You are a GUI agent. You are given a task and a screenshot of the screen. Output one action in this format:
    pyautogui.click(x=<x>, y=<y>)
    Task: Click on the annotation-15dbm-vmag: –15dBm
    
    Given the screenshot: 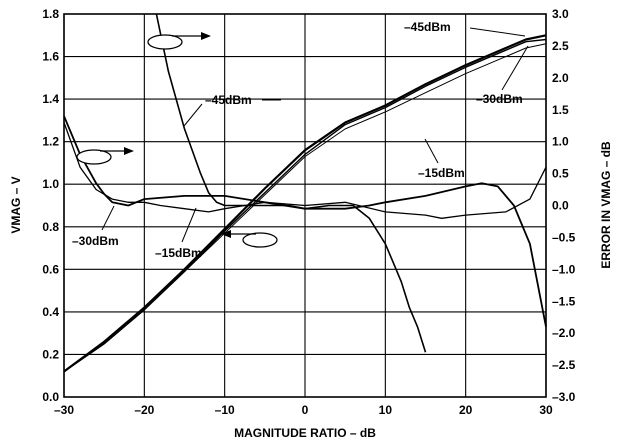 What is the action you would take?
    pyautogui.click(x=441, y=173)
    